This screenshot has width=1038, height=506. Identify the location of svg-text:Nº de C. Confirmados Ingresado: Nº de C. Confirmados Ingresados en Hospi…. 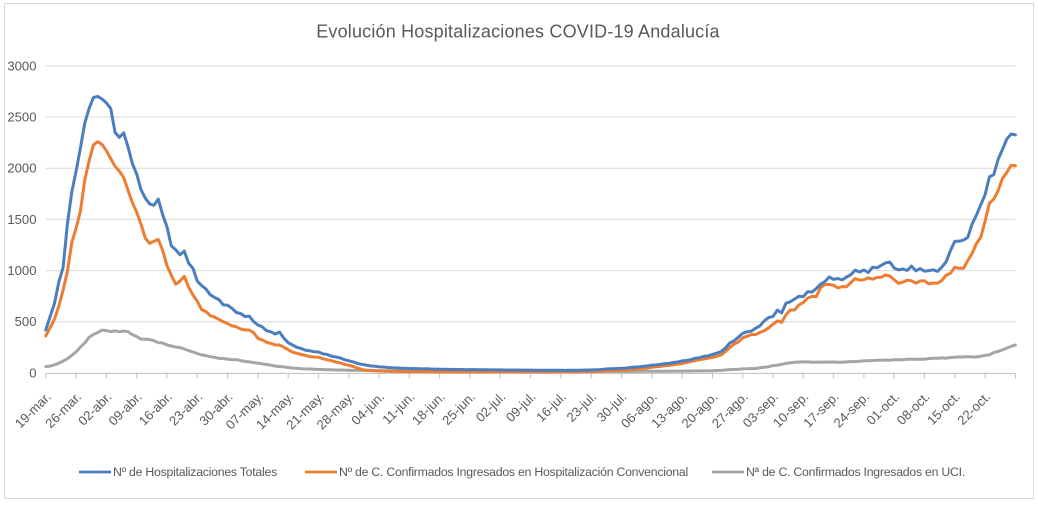
(513, 472).